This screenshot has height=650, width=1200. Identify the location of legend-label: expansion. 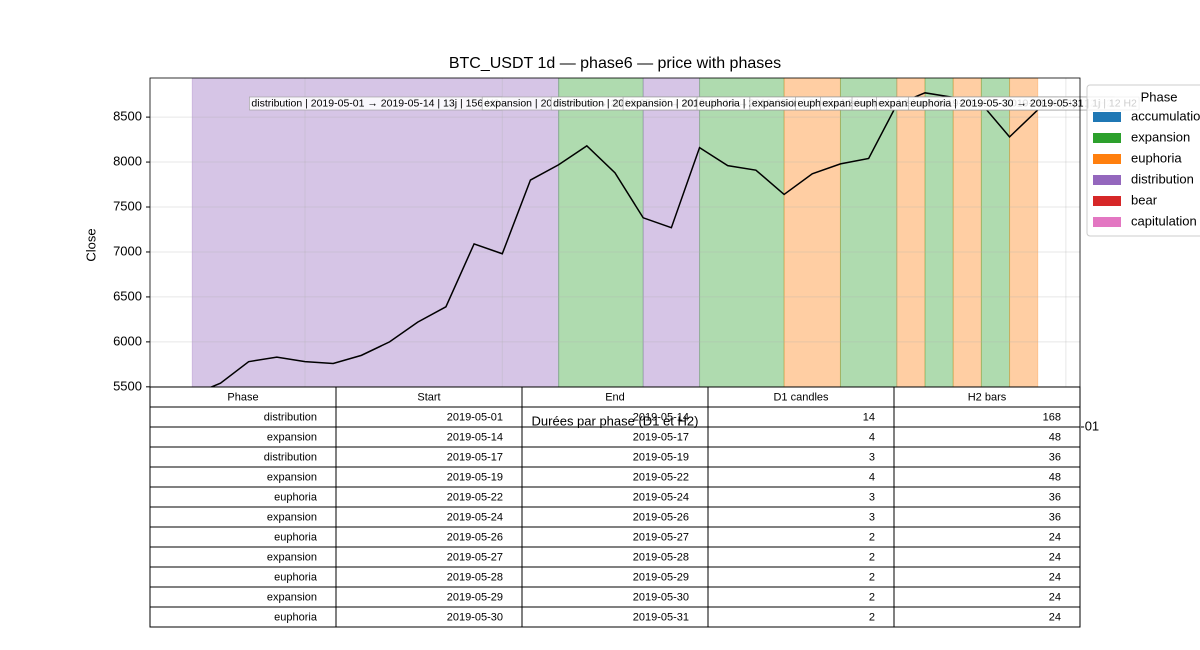
(1160, 136).